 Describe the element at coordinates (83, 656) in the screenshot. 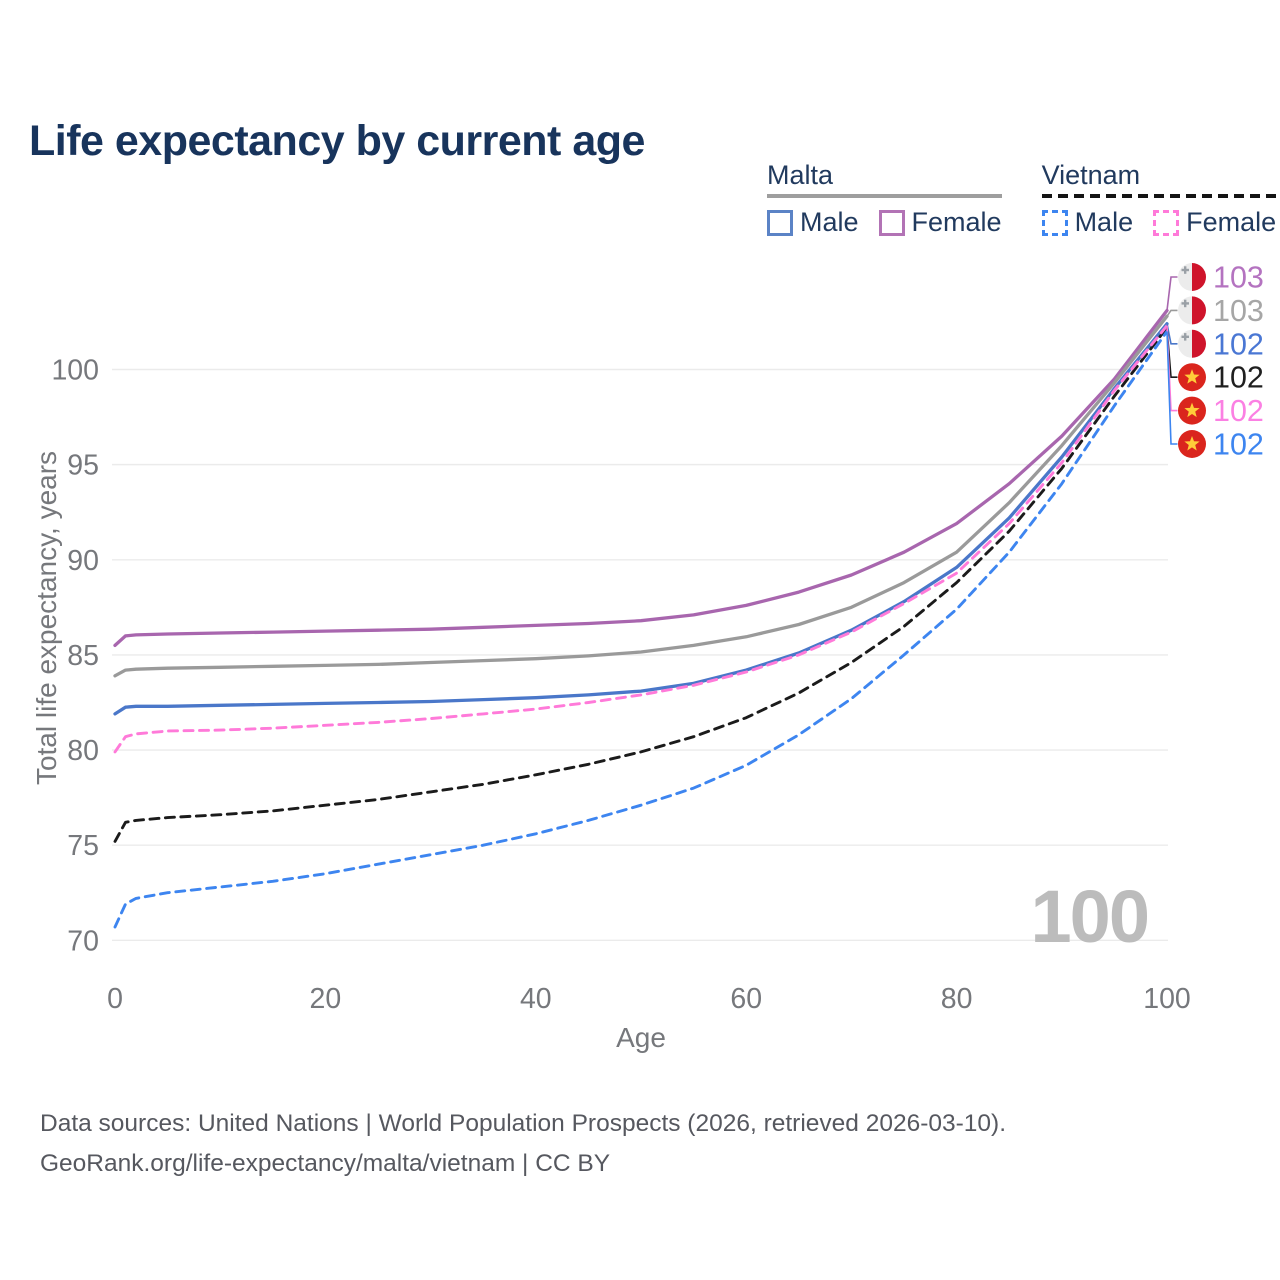

I see `y-tick-label: 85` at that location.